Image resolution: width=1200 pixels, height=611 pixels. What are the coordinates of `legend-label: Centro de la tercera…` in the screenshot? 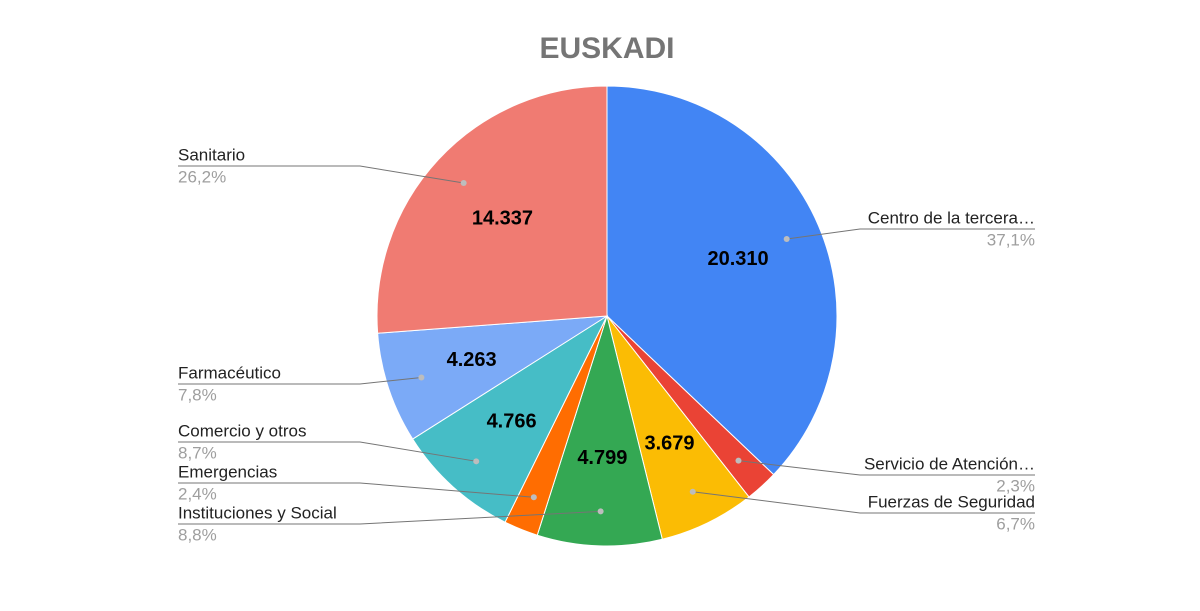 It's located at (951, 217).